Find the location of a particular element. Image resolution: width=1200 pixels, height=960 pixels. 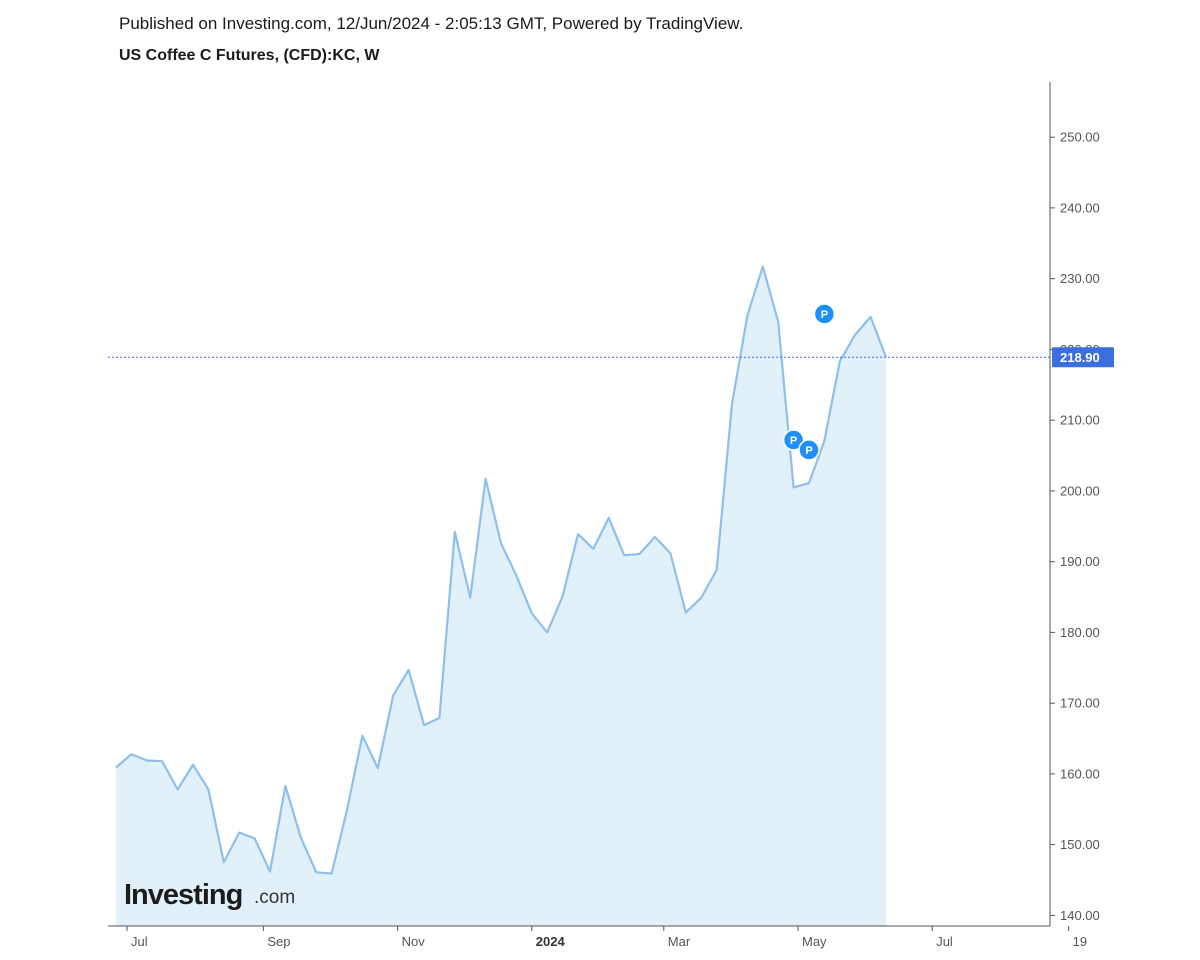

x-tick-label: 2024 is located at coordinates (551, 941).